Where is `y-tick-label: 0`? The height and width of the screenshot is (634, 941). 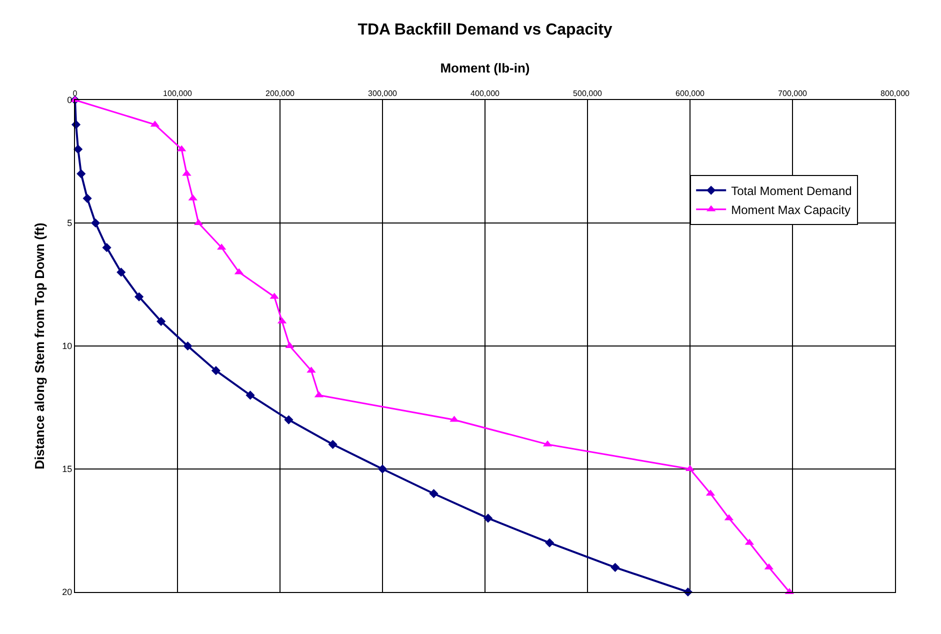 y-tick-label: 0 is located at coordinates (69, 100).